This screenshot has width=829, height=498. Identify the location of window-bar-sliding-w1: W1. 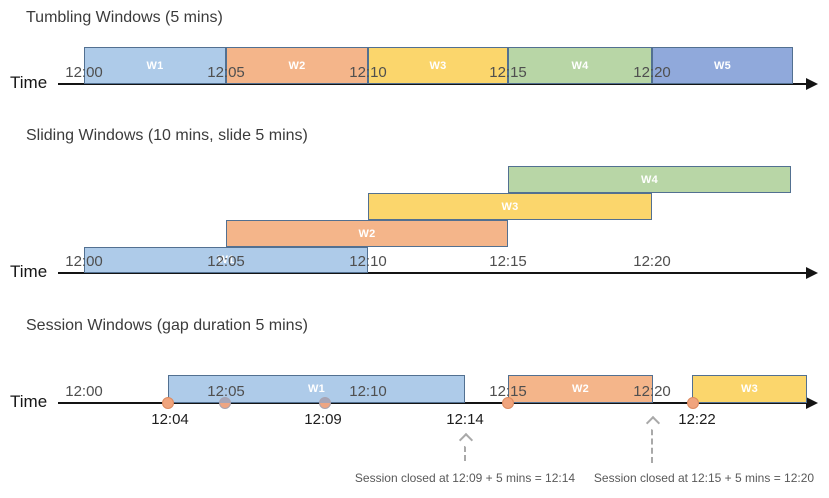
(226, 260).